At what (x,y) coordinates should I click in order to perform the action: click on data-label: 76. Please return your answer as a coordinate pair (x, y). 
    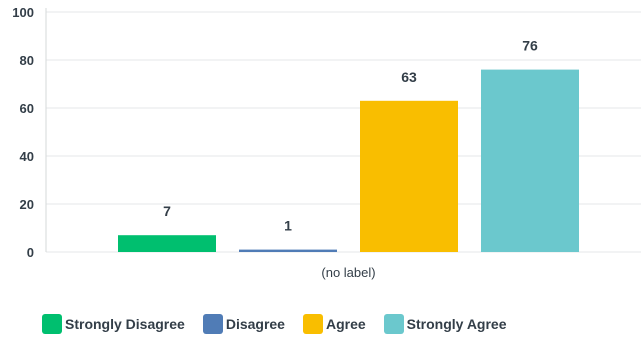
    Looking at the image, I should click on (530, 46).